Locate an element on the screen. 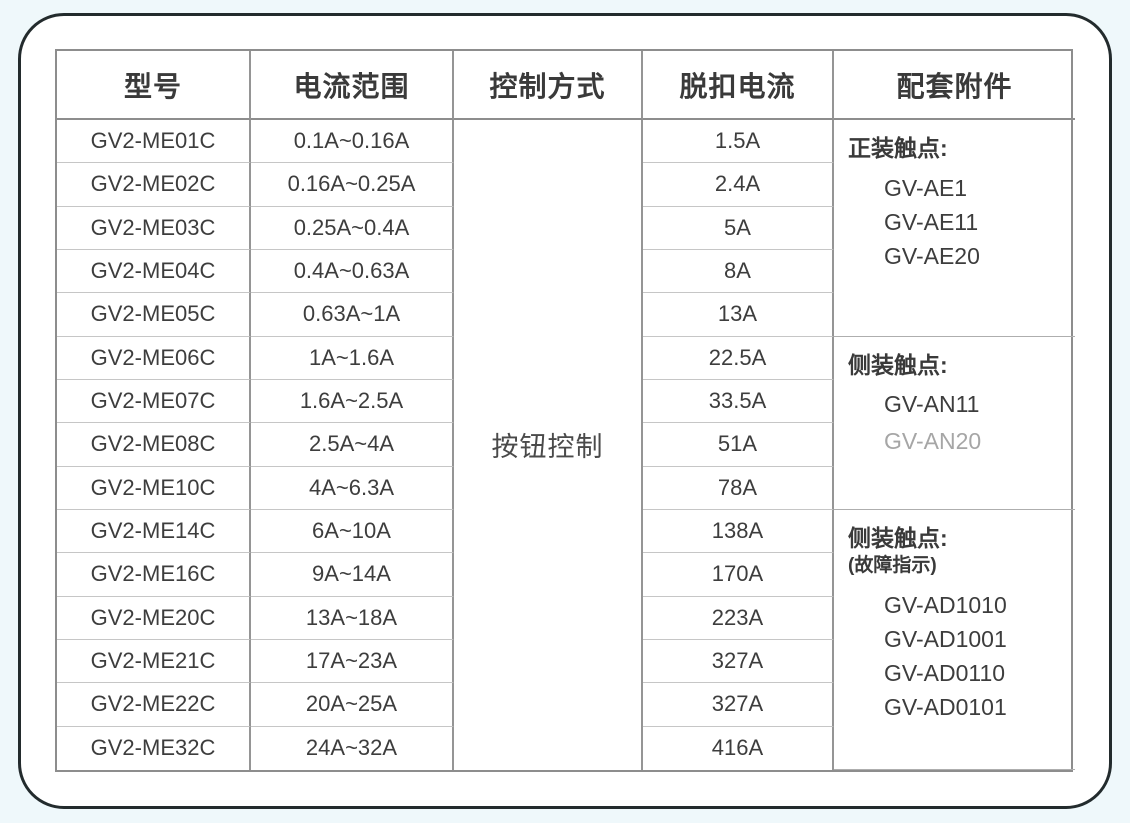 The height and width of the screenshot is (823, 1130). current-range-cell: 0.16A~0.25A is located at coordinates (352, 185).